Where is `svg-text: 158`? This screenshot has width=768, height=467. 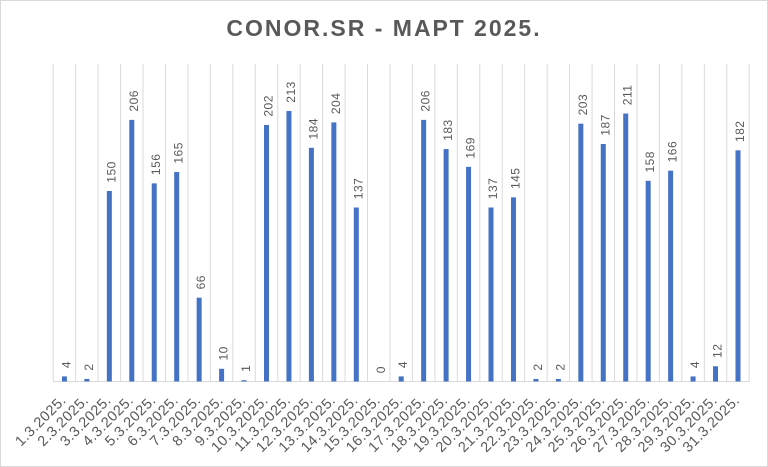 svg-text: 158 is located at coordinates (650, 162).